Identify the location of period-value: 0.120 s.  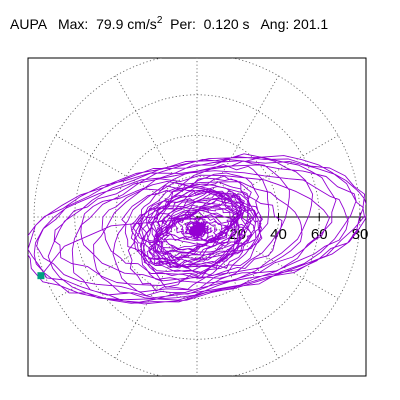
(226, 24).